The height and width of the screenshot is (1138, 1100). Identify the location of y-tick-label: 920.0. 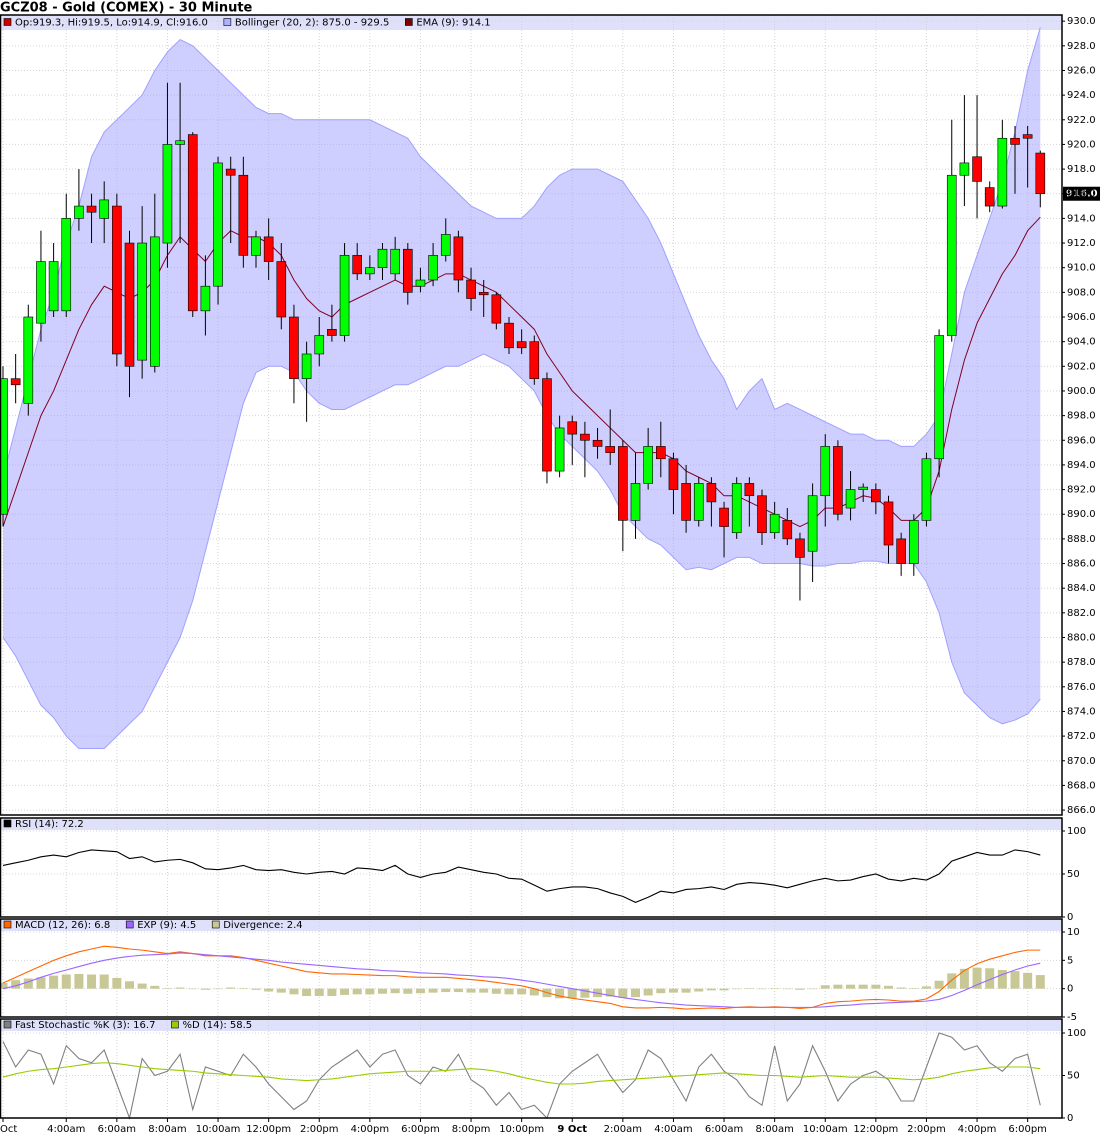
(1081, 144).